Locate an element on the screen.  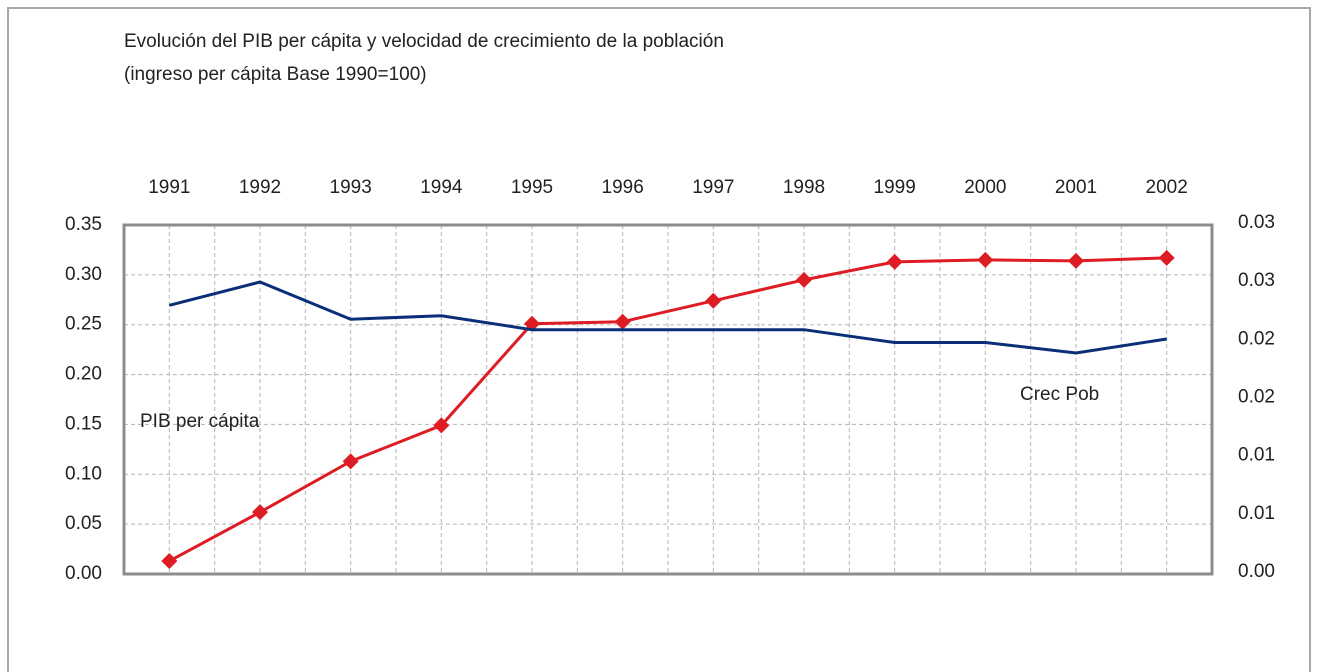
x-tick-label: 1997 is located at coordinates (713, 187).